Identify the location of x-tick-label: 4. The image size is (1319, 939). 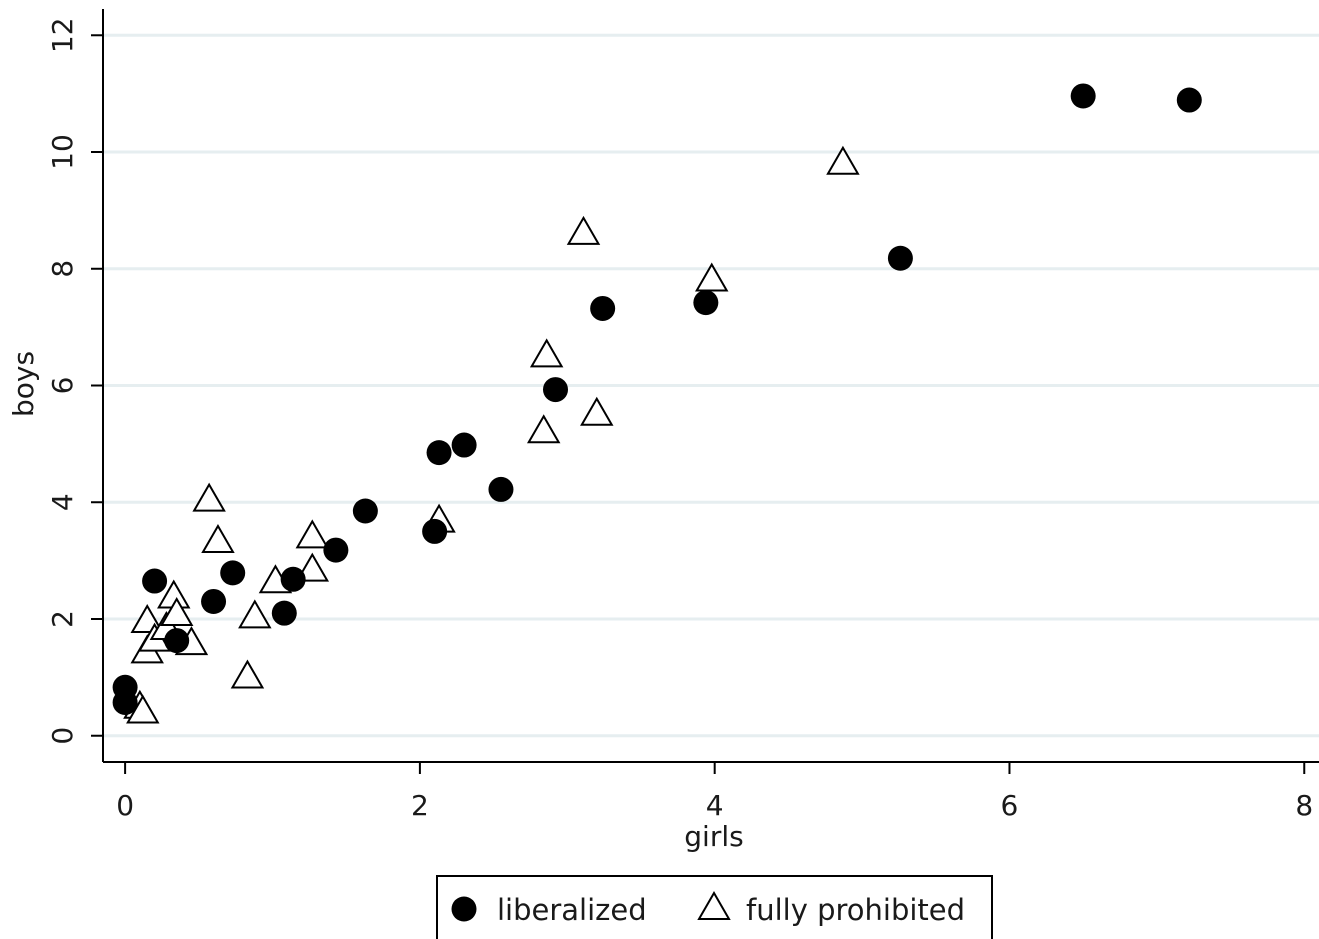
(715, 805).